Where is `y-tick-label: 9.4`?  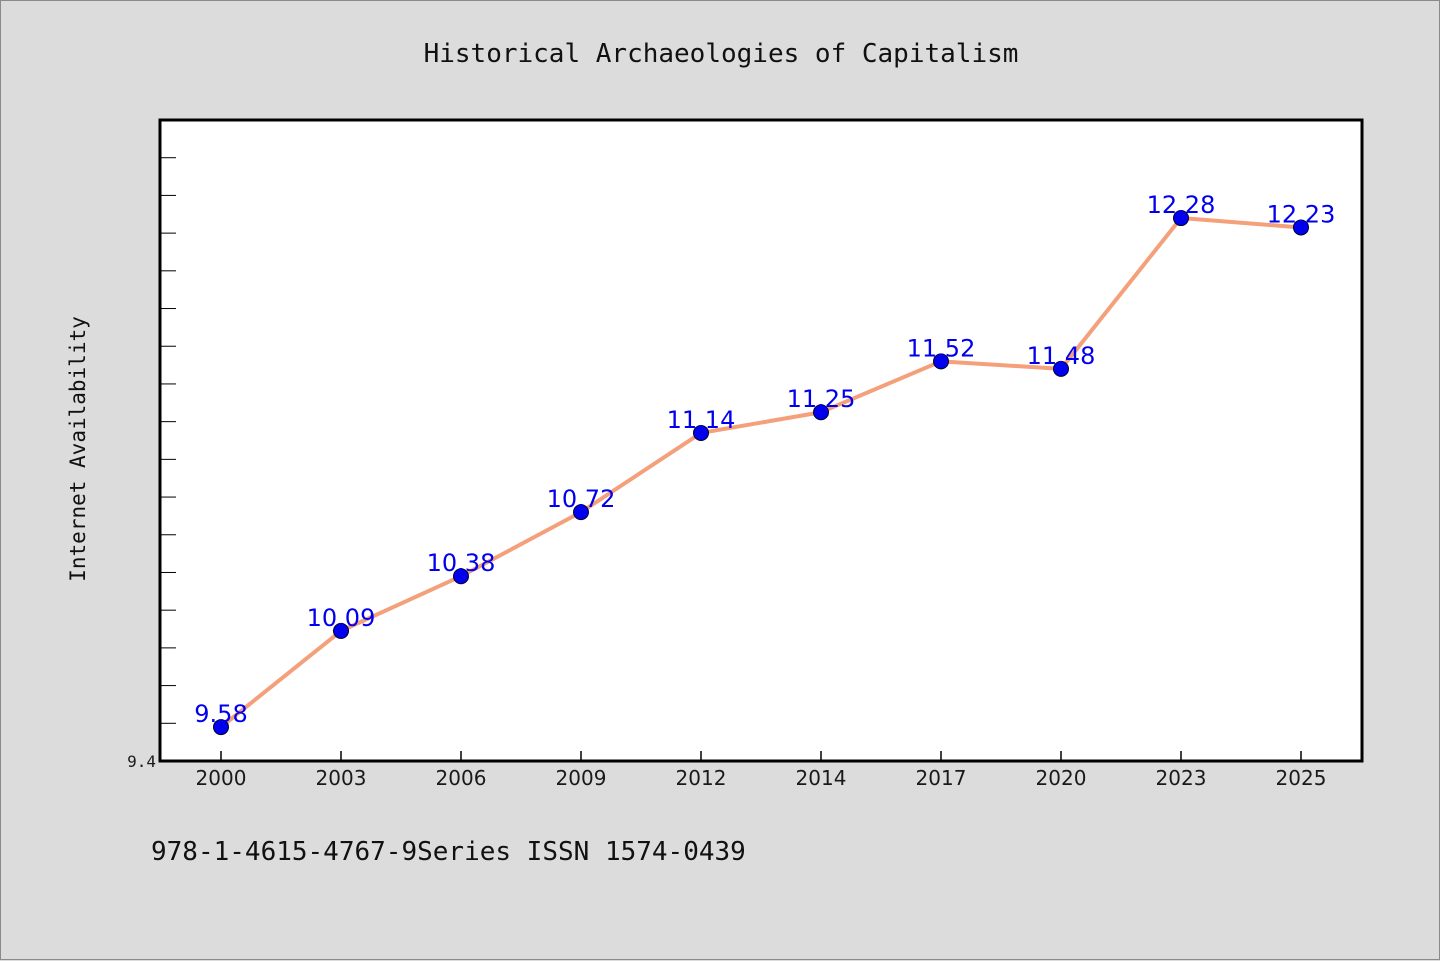 y-tick-label: 9.4 is located at coordinates (141, 761).